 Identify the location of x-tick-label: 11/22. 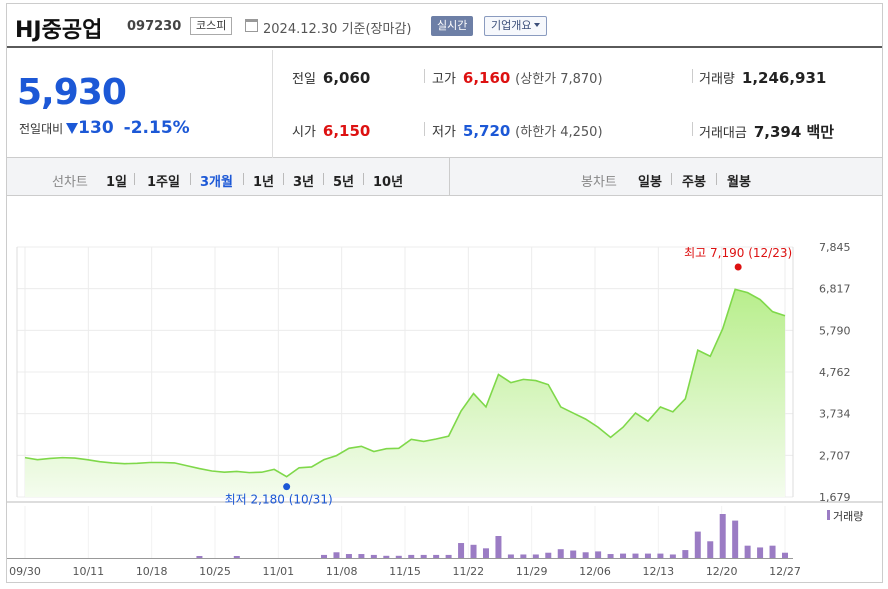
(468, 571).